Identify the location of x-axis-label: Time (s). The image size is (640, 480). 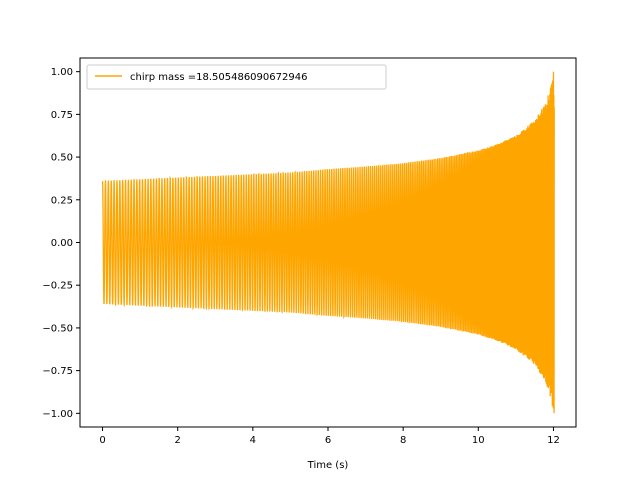
(328, 465).